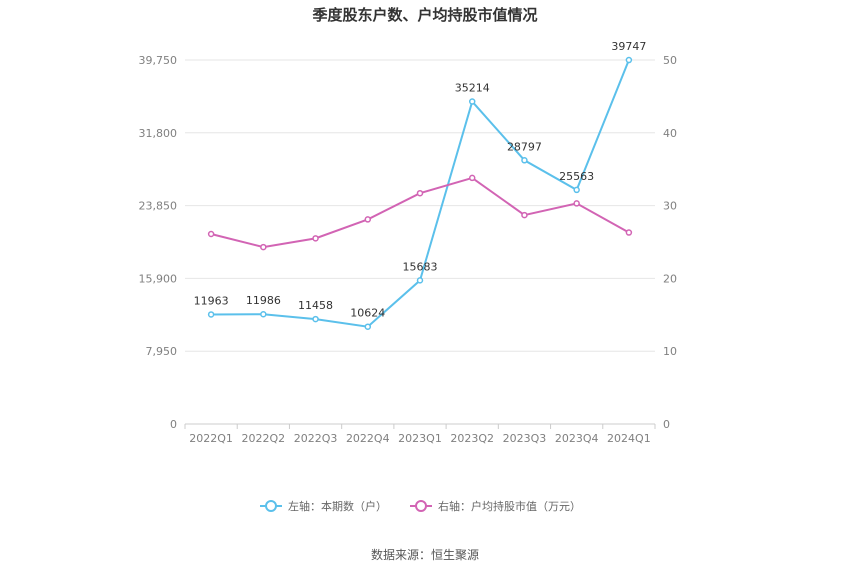 The width and height of the screenshot is (850, 575). I want to click on right-tick-label: 50, so click(670, 60).